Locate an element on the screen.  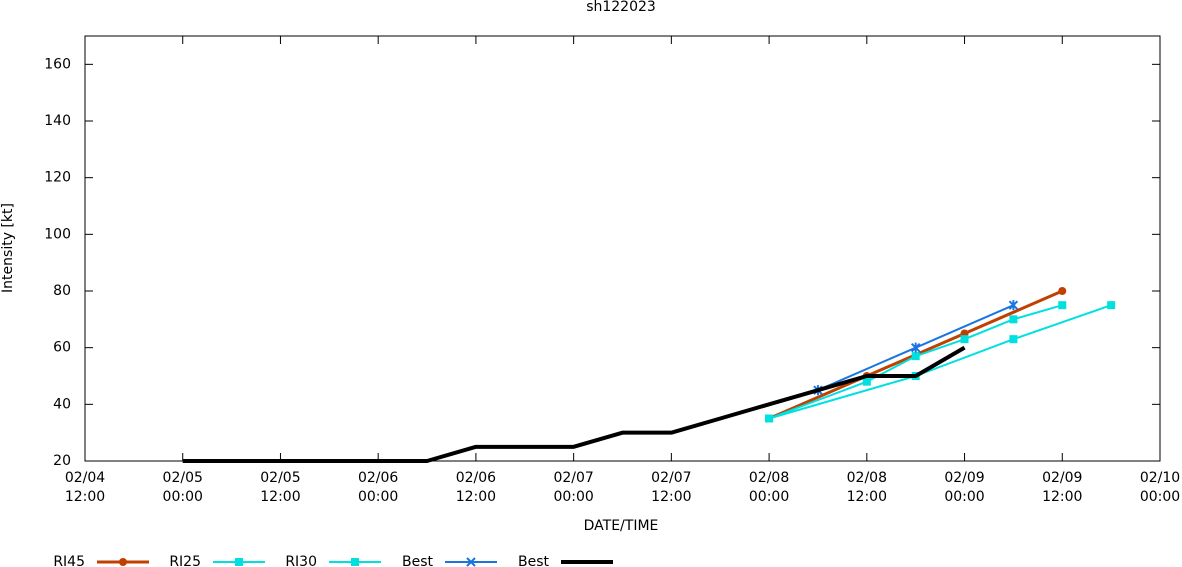
y-tick-label: 100 is located at coordinates (57, 234).